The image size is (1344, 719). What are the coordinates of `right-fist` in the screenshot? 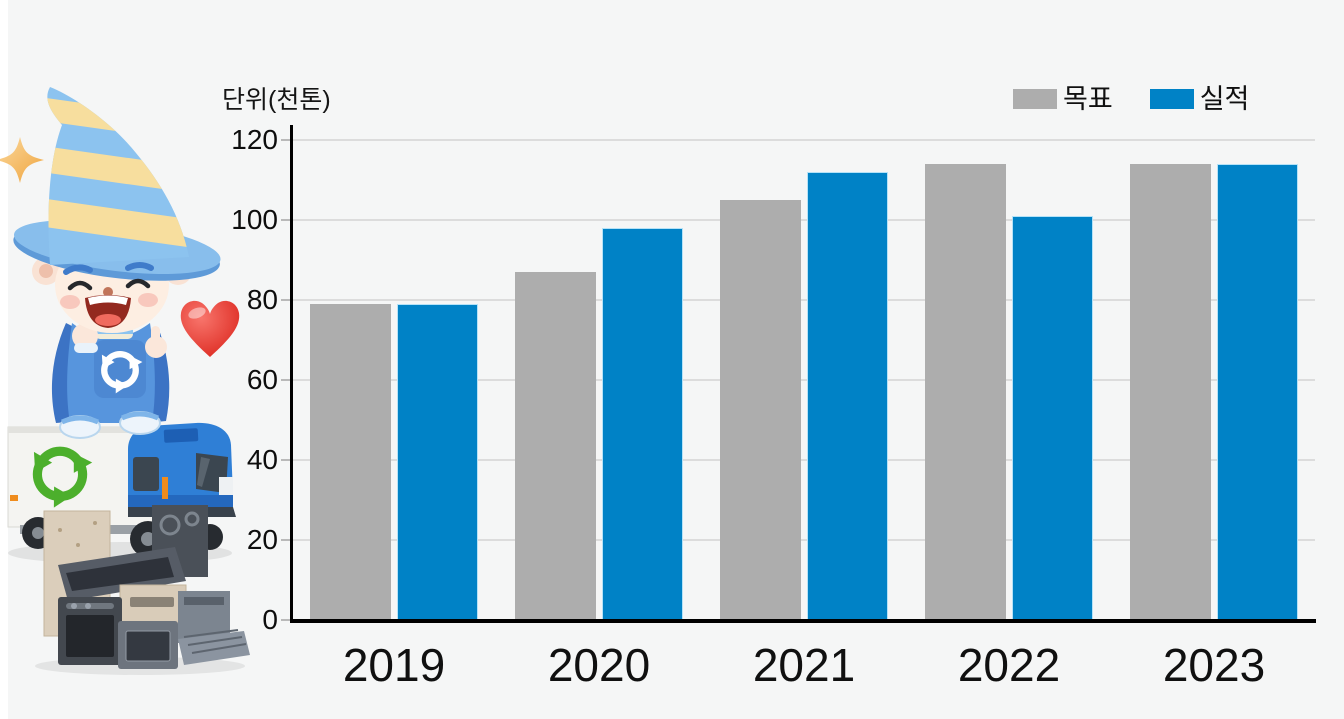 It's located at (156, 347).